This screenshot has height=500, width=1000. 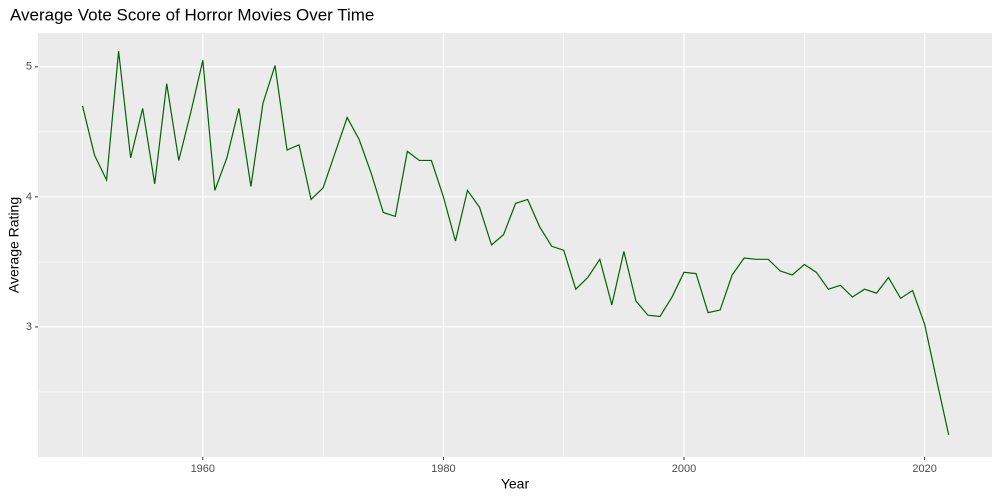 What do you see at coordinates (924, 469) in the screenshot?
I see `x-tick-label: 2020` at bounding box center [924, 469].